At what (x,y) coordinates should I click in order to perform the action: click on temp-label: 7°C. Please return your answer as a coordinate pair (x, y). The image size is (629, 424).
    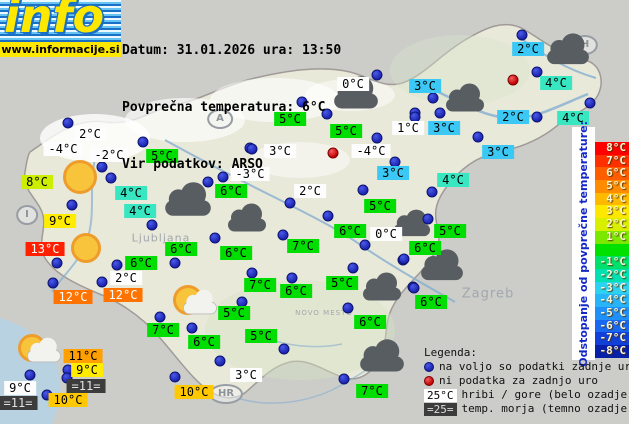
    Looking at the image, I should click on (372, 391).